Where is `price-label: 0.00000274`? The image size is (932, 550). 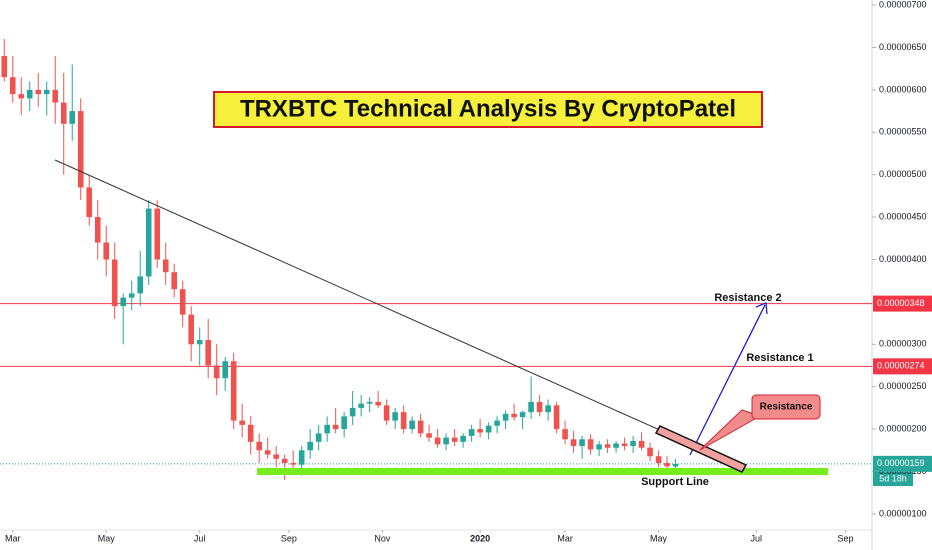
price-label: 0.00000274 is located at coordinates (901, 366).